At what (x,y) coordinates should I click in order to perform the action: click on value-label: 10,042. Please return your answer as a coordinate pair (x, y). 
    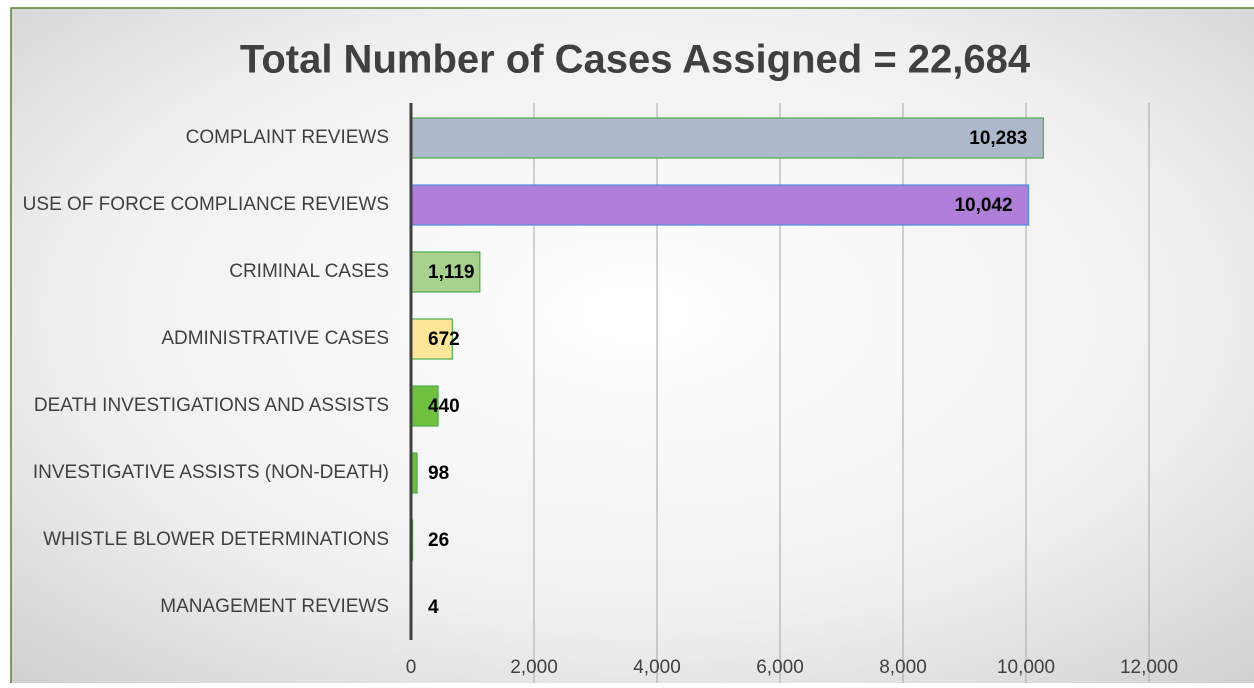
    Looking at the image, I should click on (983, 205).